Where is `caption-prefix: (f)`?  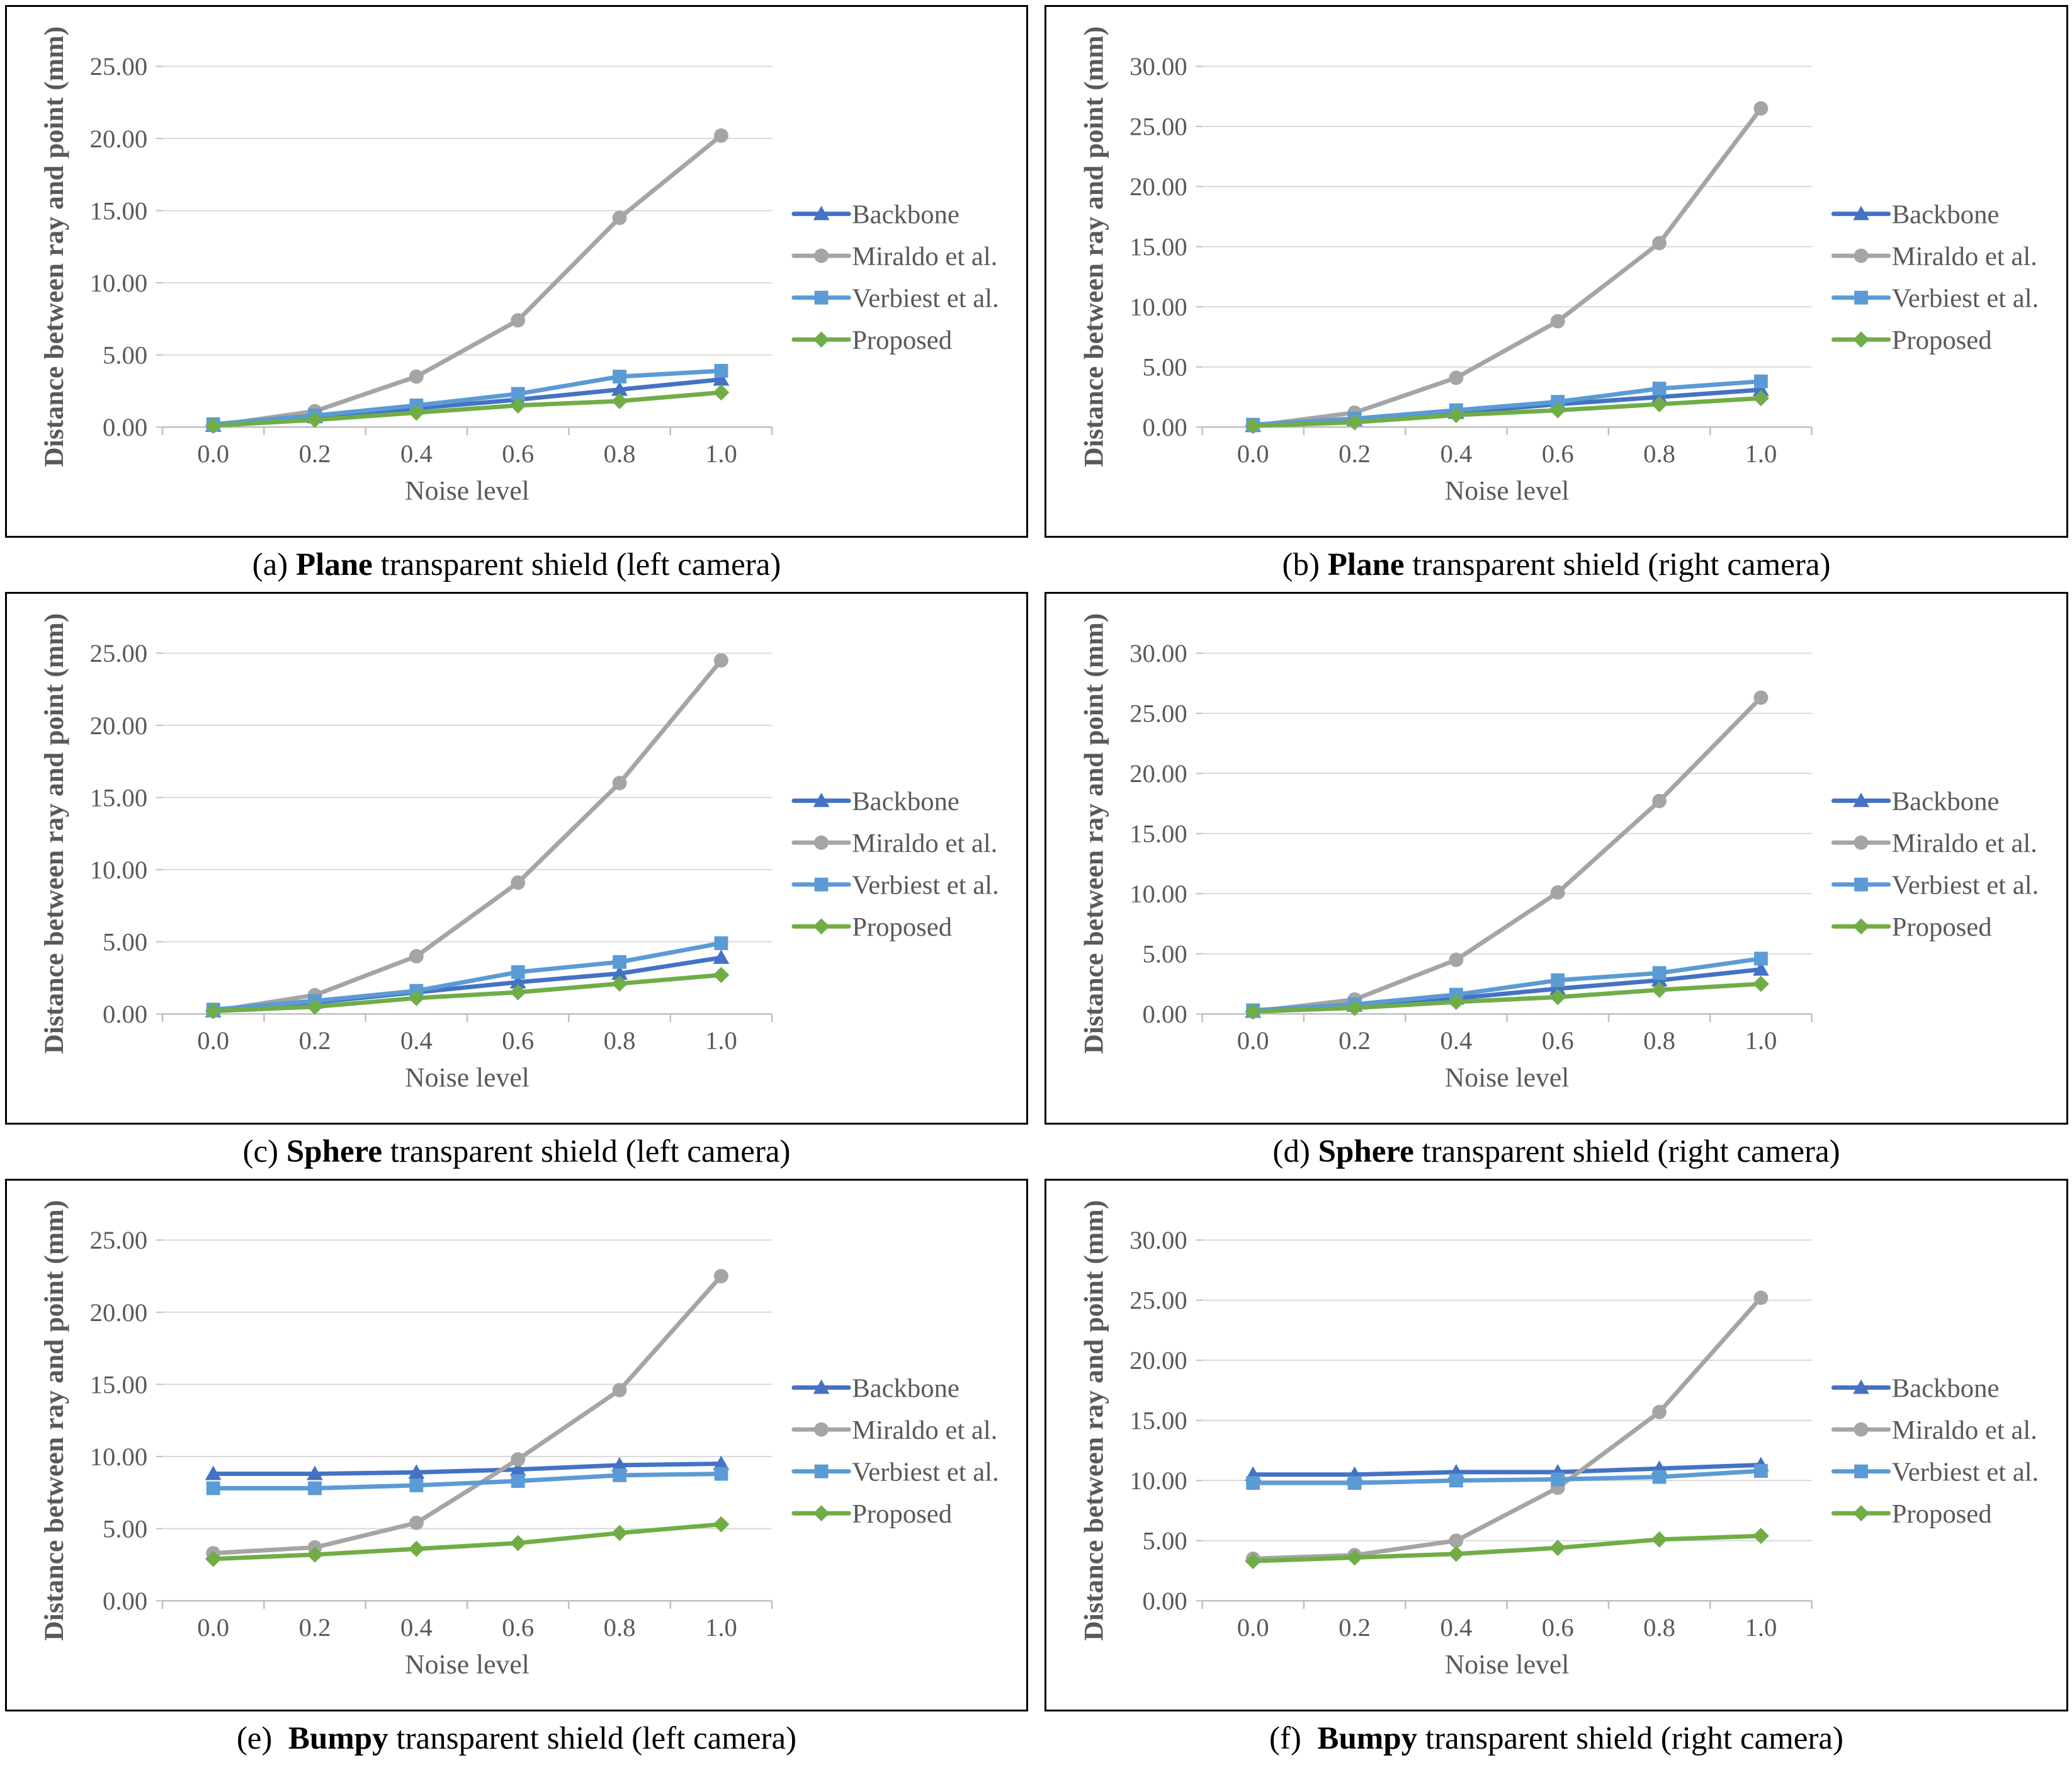 caption-prefix: (f) is located at coordinates (1293, 1738).